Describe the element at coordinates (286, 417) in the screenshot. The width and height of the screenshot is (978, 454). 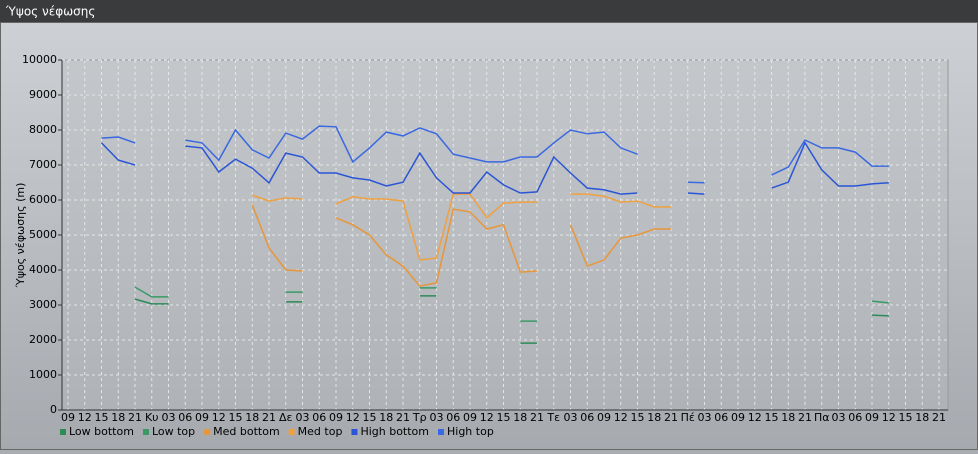
I see `x-tick-label: Δε` at that location.